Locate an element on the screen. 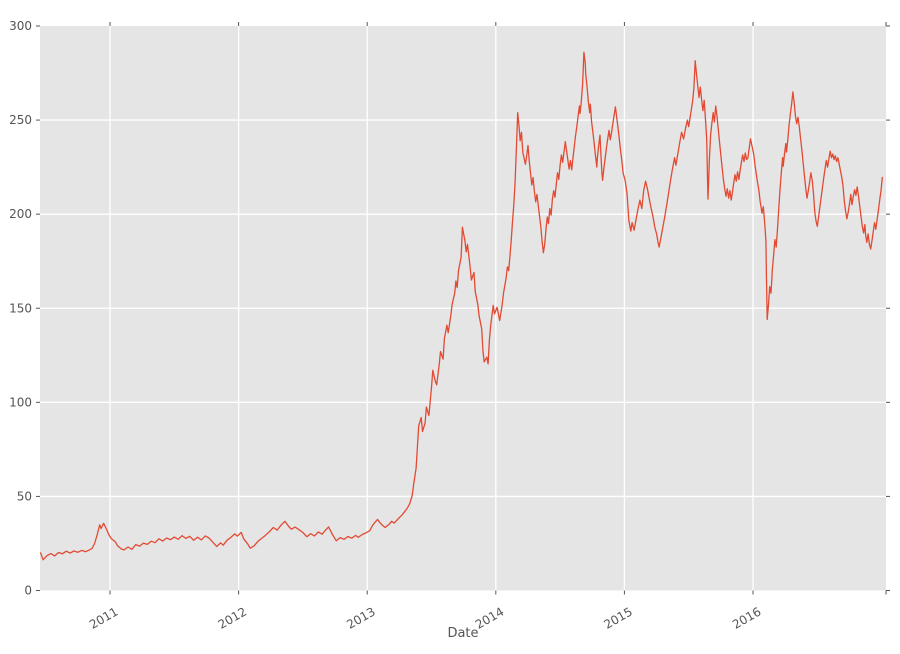 The width and height of the screenshot is (900, 654). y-tick-label: 100 is located at coordinates (20, 402).